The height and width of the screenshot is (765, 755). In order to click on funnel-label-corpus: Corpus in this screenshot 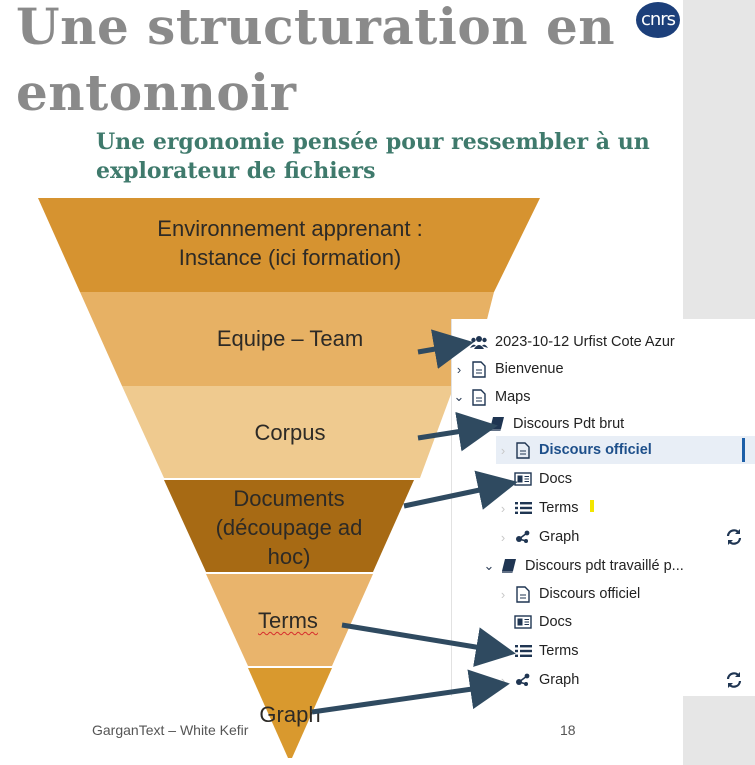, I will do `click(290, 432)`.